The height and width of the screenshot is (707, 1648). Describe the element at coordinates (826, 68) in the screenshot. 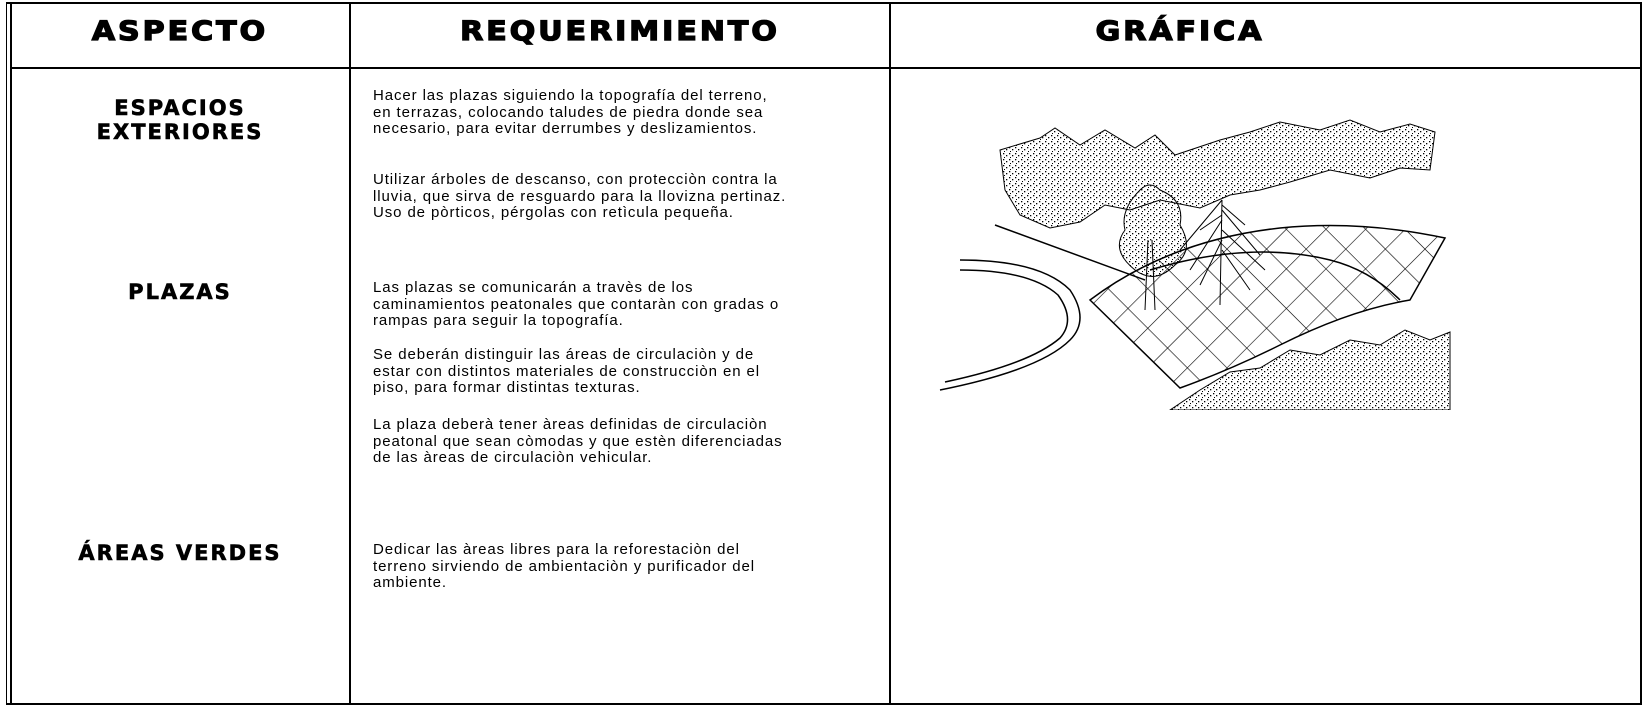

I see `header-divider` at that location.